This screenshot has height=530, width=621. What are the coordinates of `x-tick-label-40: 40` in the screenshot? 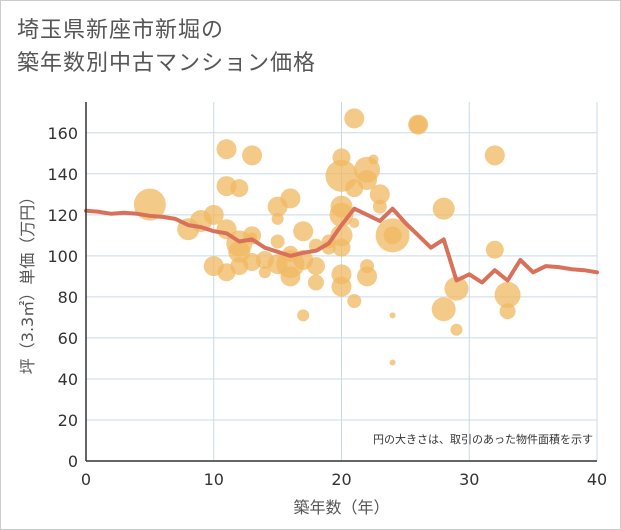 It's located at (597, 479).